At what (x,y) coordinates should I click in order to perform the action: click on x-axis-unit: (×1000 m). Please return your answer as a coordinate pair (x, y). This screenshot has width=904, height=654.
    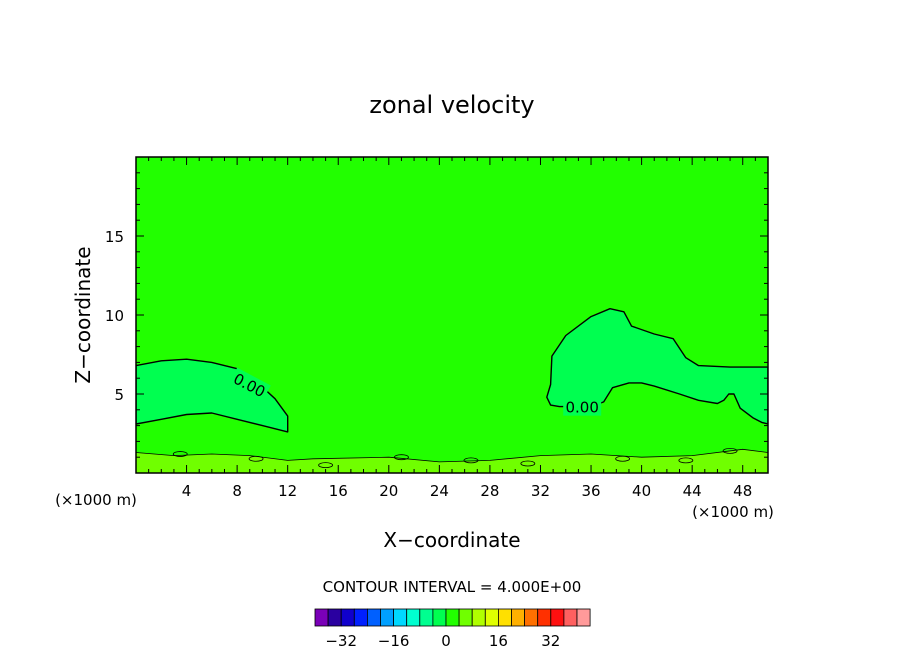
    Looking at the image, I should click on (733, 512).